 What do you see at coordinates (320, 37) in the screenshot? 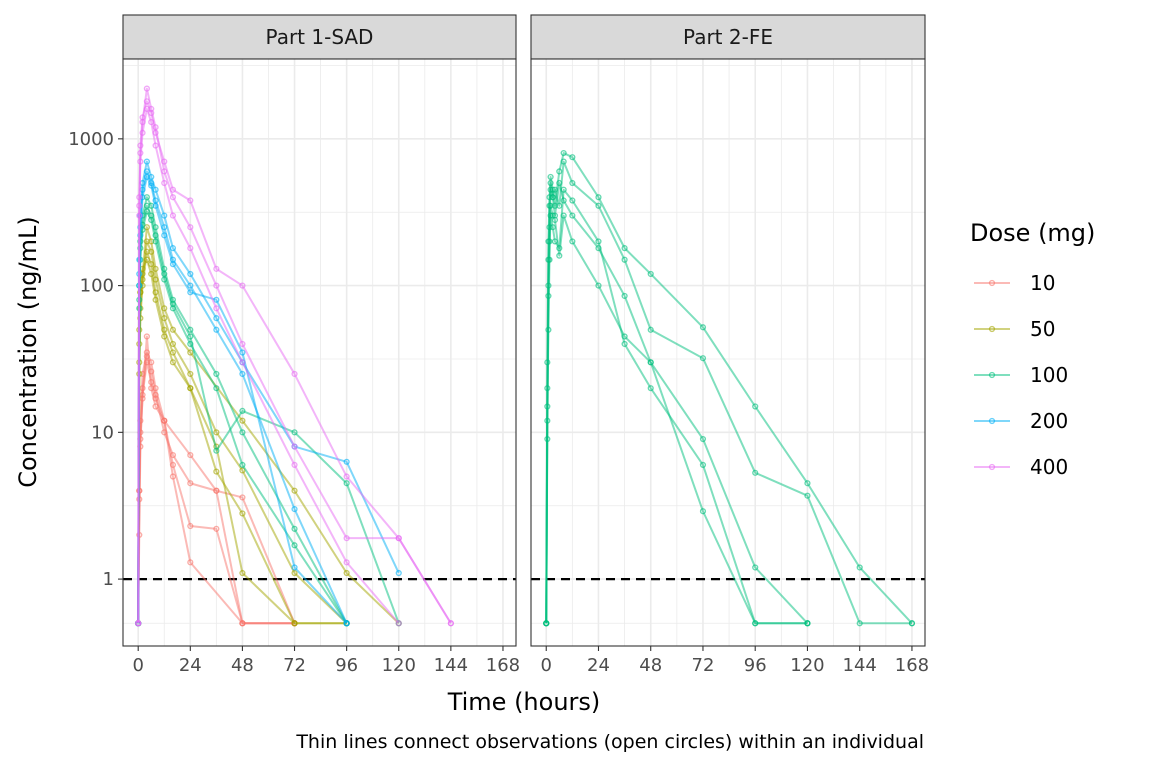
I see `panel-strip-label: Part 1-SAD` at bounding box center [320, 37].